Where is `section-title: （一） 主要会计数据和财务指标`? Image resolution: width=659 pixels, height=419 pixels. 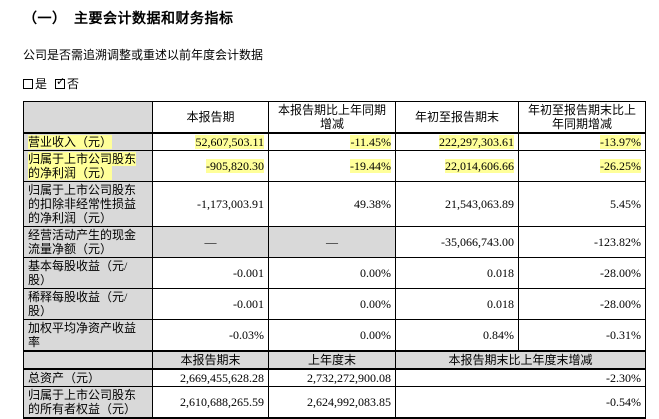 section-title: （一） 主要会计数据和财务指标 is located at coordinates (128, 19).